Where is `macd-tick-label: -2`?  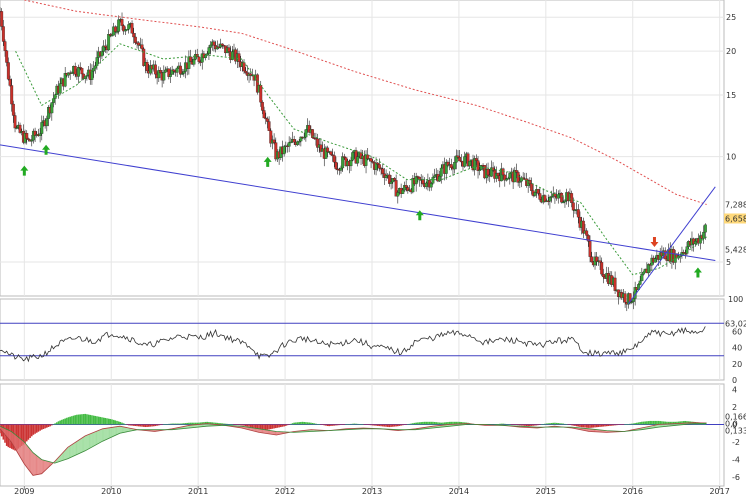 macd-tick-label: -2 is located at coordinates (736, 442).